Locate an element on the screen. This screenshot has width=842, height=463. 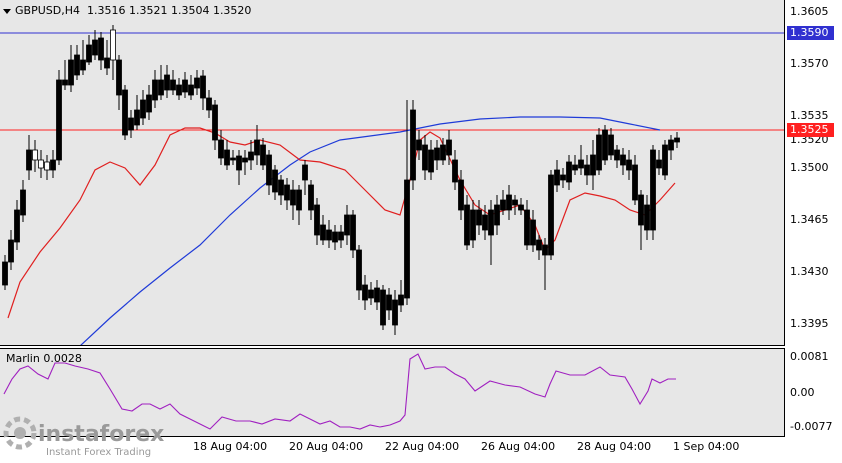
price-tick: 1.3430 is located at coordinates (809, 271).